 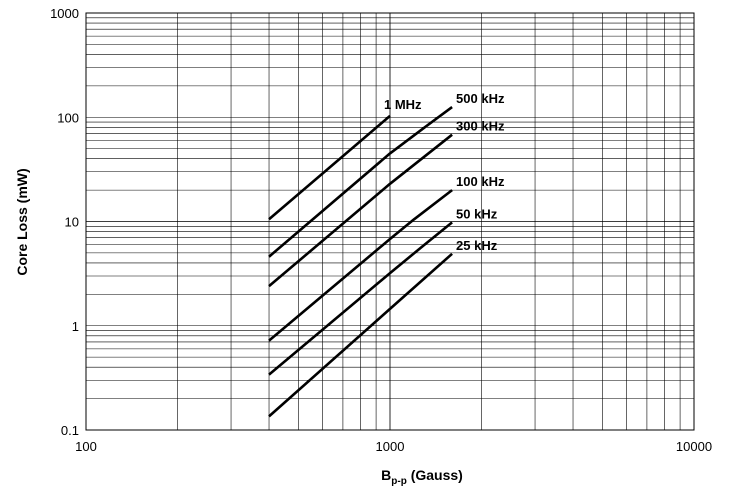 I want to click on series-label-5: 25 kHz, so click(x=477, y=245).